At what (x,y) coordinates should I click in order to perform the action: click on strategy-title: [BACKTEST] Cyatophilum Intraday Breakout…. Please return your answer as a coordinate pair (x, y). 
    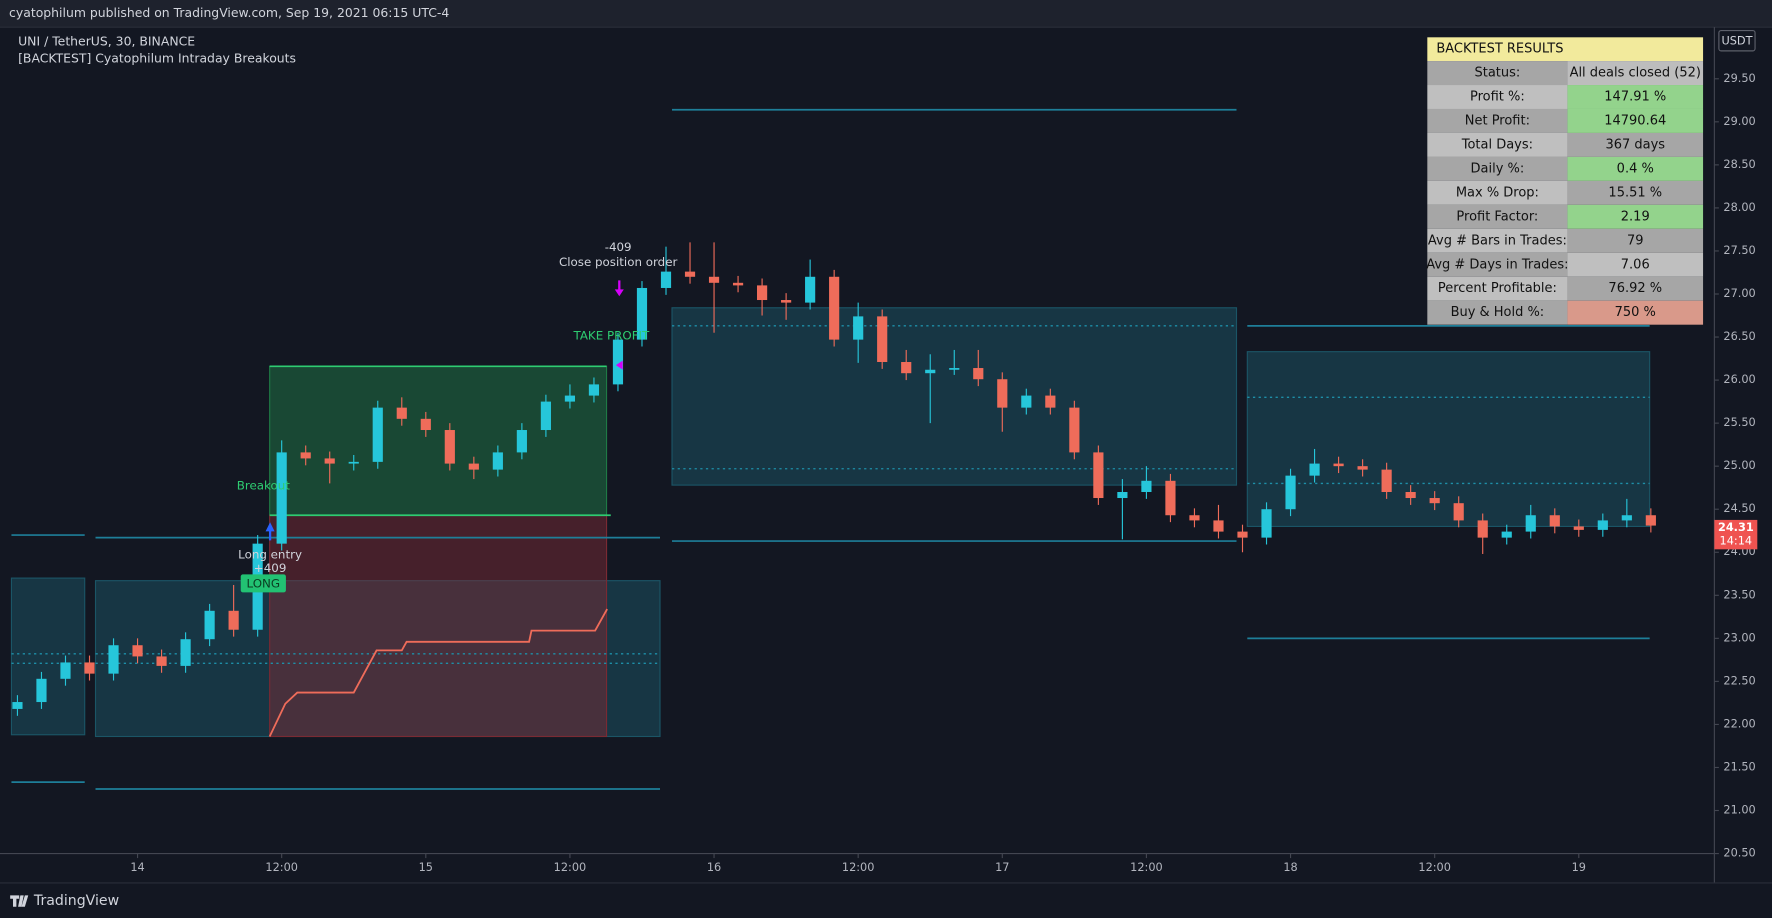
    Looking at the image, I should click on (157, 57).